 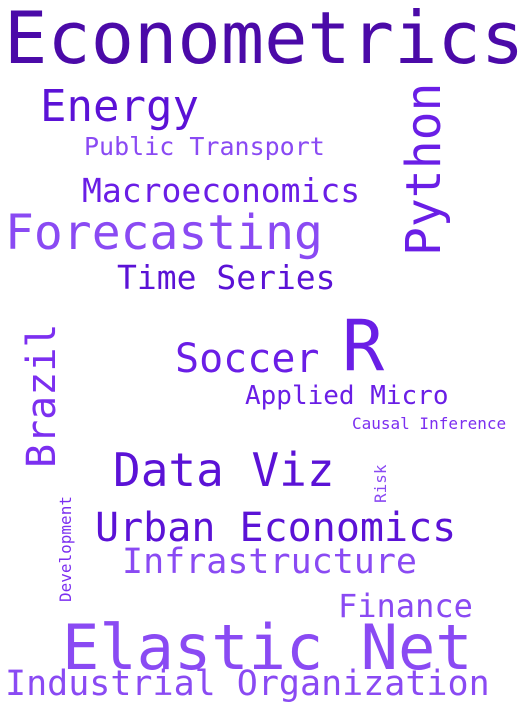 I want to click on word-applied-micro: Applied Micro, so click(x=347, y=396).